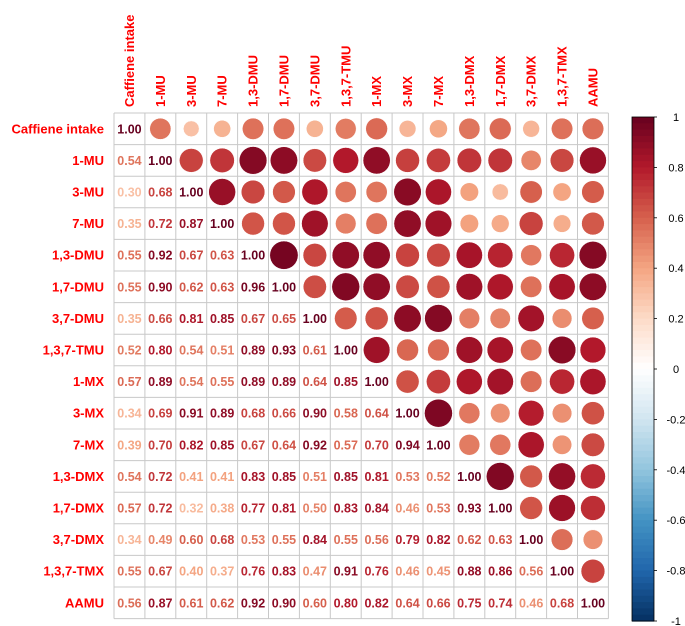 This screenshot has height=626, width=685. What do you see at coordinates (346, 572) in the screenshot?
I see `correlation-value: 0.91` at bounding box center [346, 572].